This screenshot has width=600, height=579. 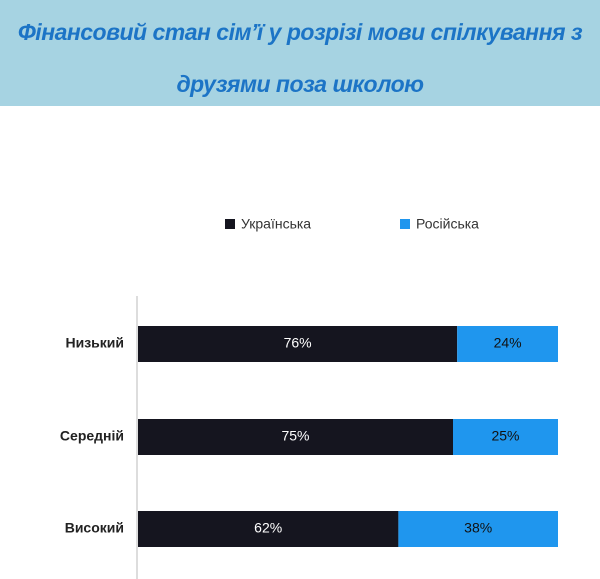 What do you see at coordinates (276, 224) in the screenshot?
I see `legend-label: Українська` at bounding box center [276, 224].